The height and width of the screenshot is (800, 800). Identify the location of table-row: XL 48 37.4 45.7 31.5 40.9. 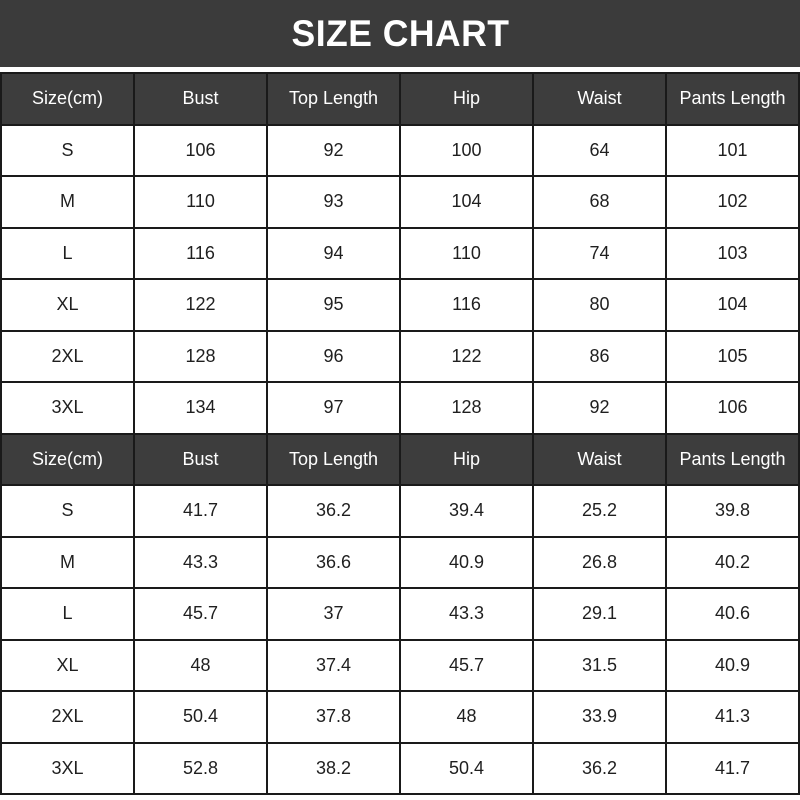
(400, 665).